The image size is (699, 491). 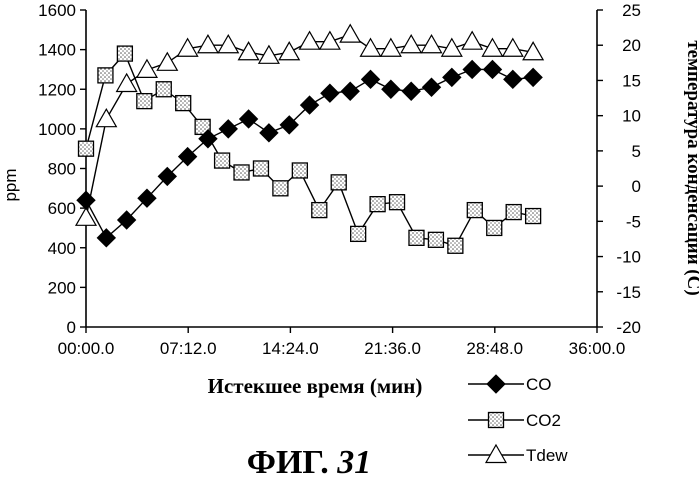 I want to click on legend-label: CO2, so click(x=543, y=420).